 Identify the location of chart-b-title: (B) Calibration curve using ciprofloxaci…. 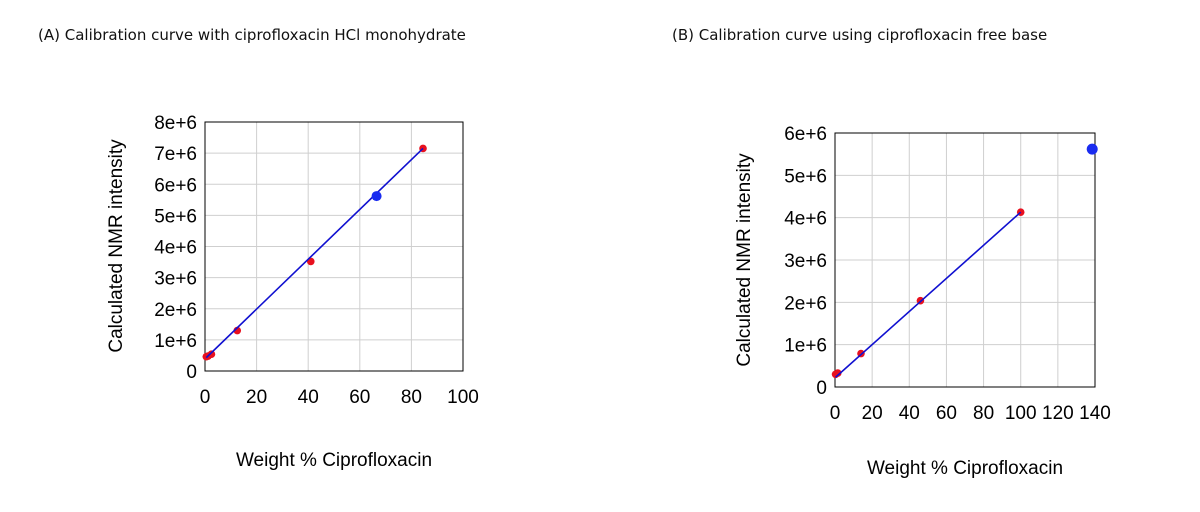
(860, 35).